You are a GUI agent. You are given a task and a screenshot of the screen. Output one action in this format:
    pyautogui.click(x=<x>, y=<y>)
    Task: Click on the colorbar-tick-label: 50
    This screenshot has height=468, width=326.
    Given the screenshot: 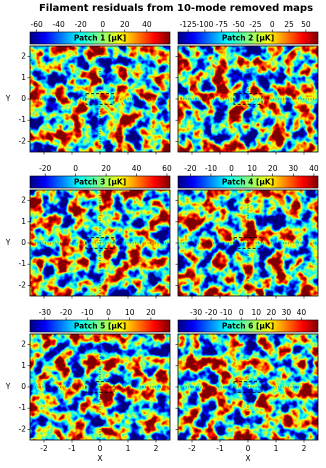 What is the action you would take?
    pyautogui.click(x=306, y=24)
    